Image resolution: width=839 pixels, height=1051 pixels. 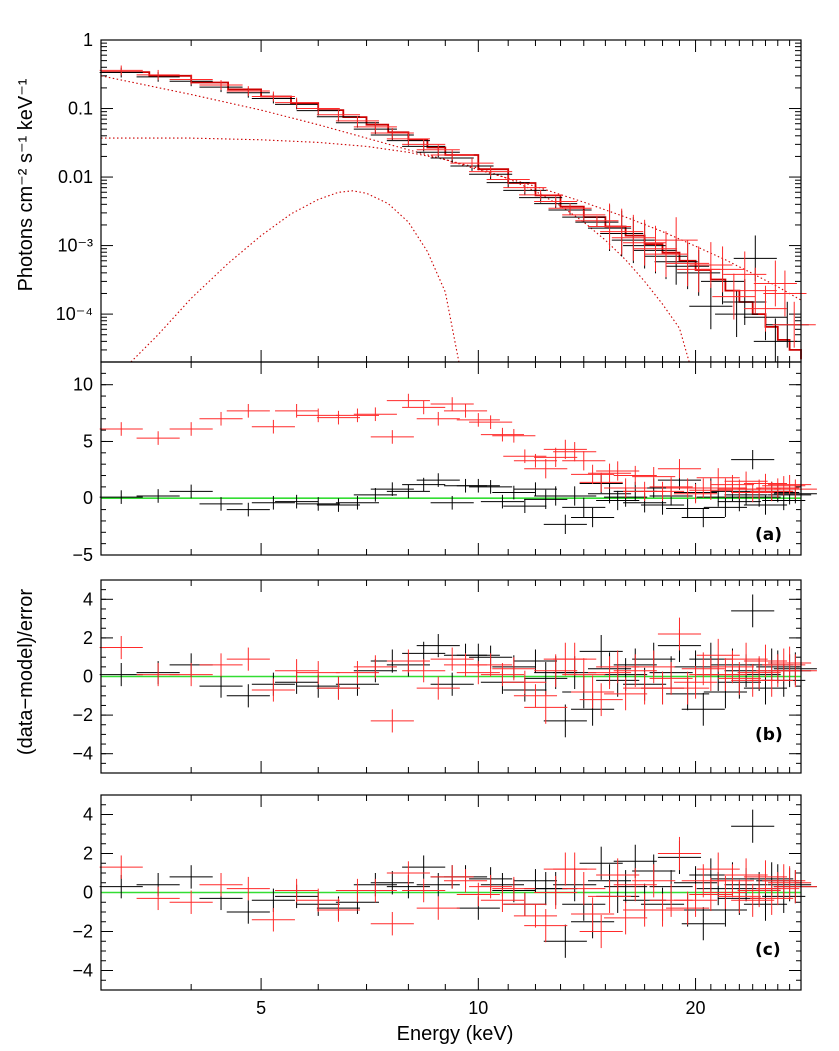 What do you see at coordinates (82, 715) in the screenshot?
I see `y-tick-label: −2` at bounding box center [82, 715].